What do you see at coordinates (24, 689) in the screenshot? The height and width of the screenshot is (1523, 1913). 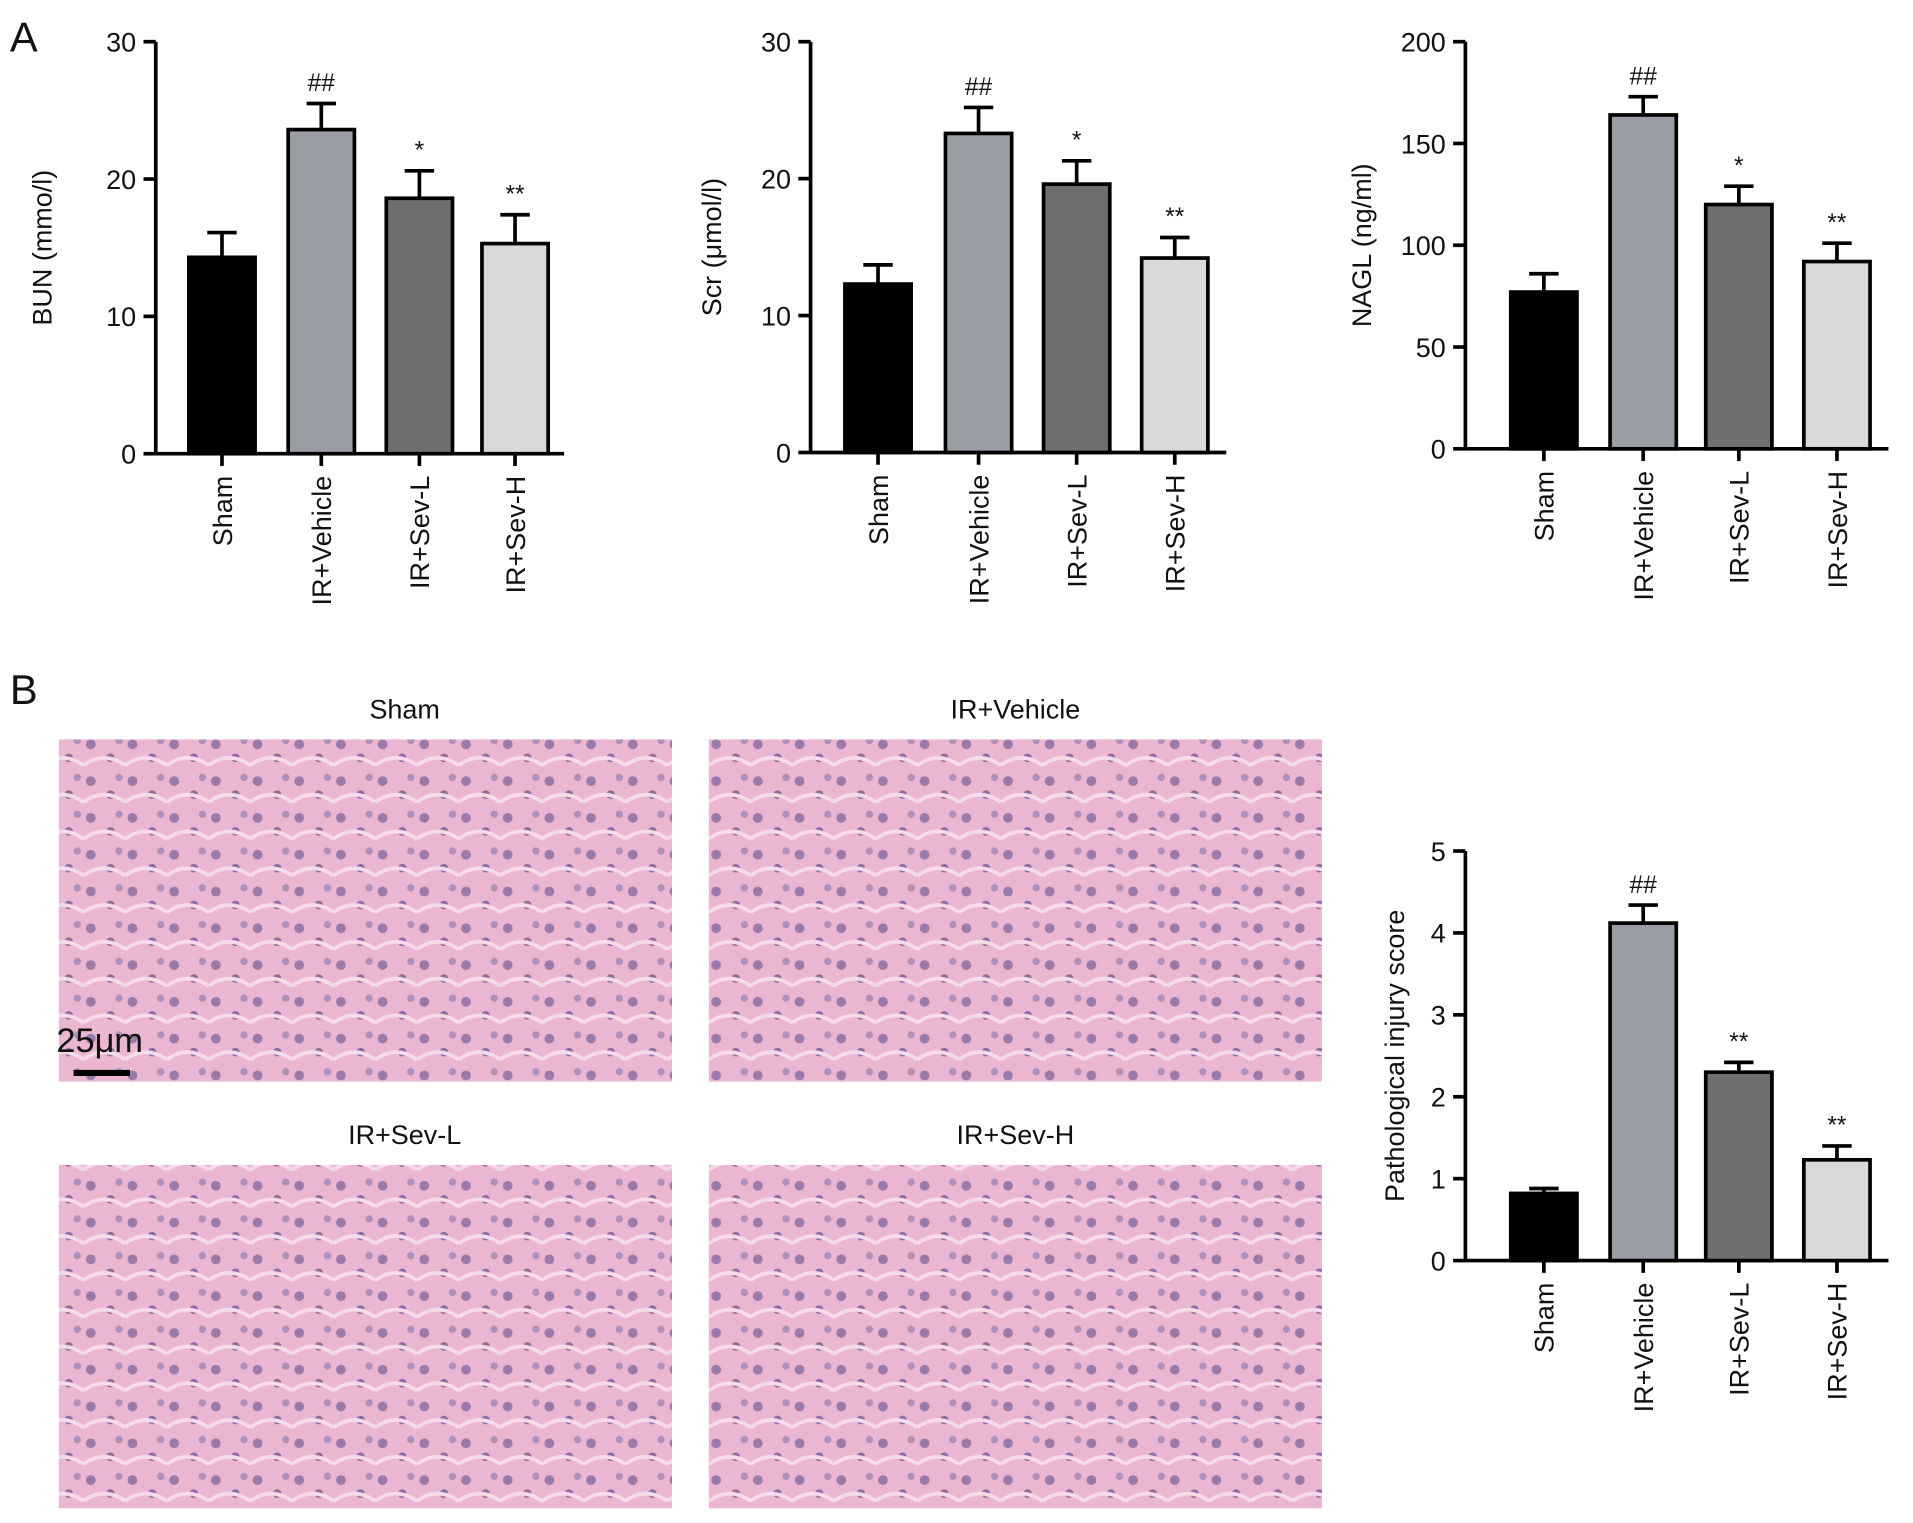 I see `panel-label: B` at bounding box center [24, 689].